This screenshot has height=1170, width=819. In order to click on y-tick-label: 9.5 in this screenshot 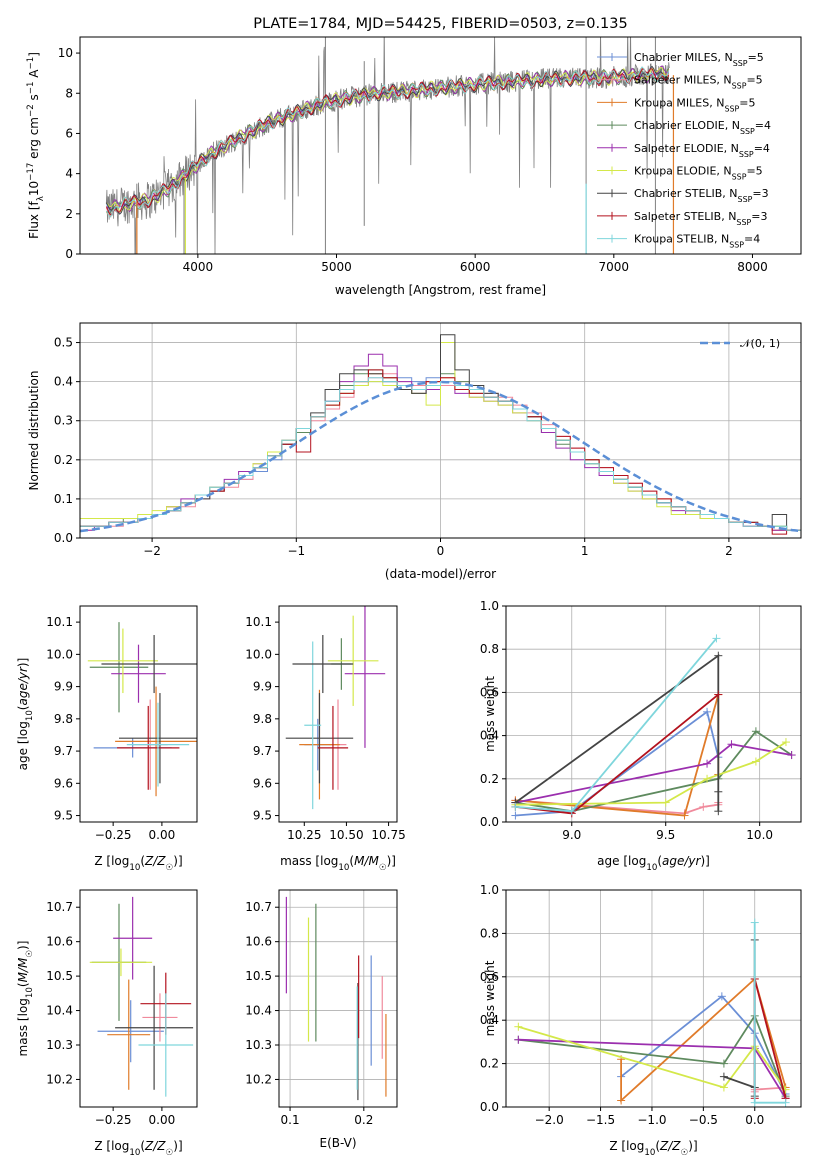, I will do `click(63, 816)`.